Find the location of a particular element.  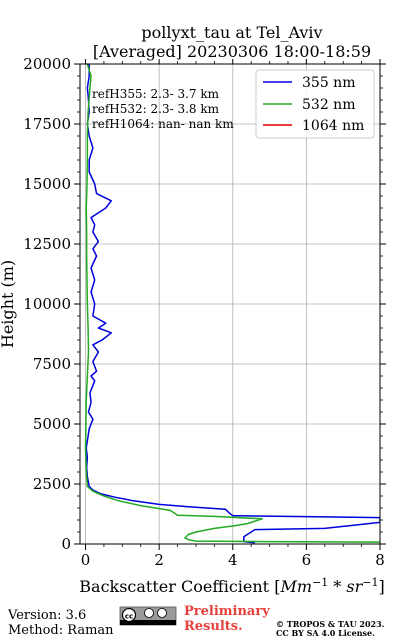

y-tick-label-1: 2500 is located at coordinates (52, 484).